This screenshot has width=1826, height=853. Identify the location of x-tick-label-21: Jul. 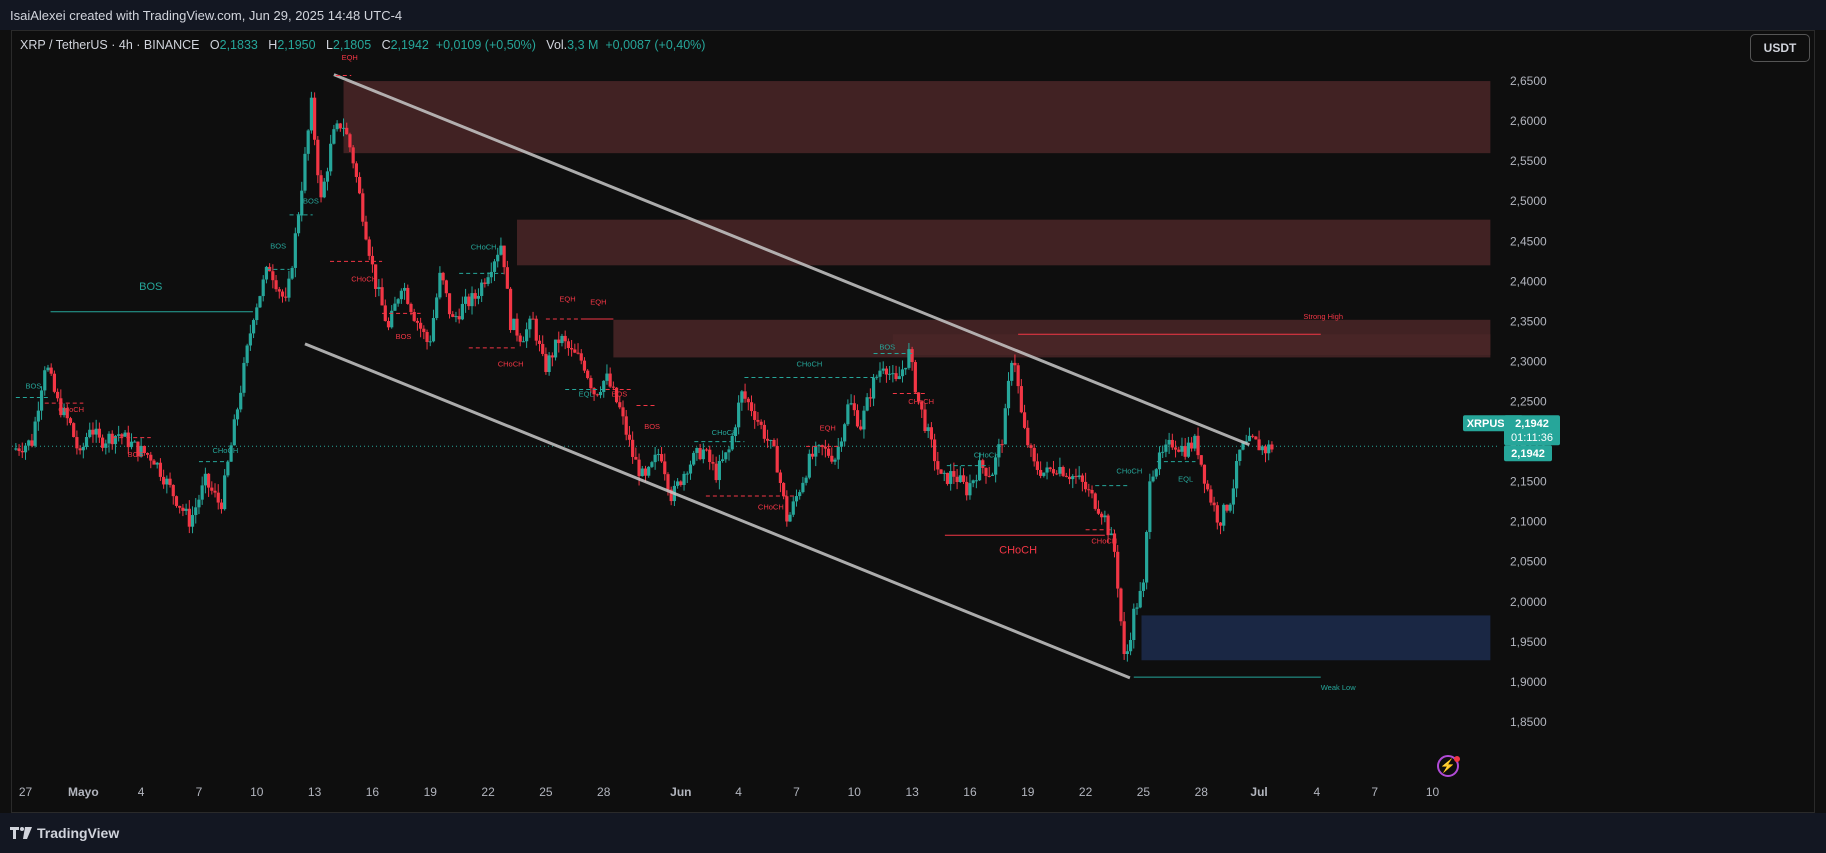
(1258, 792).